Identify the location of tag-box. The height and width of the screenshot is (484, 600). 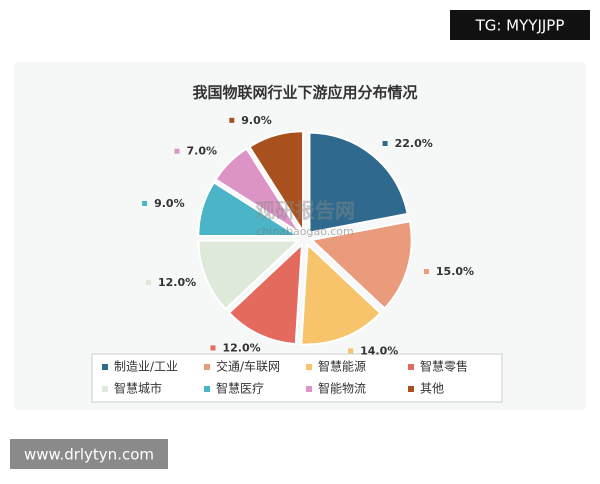
(520, 25).